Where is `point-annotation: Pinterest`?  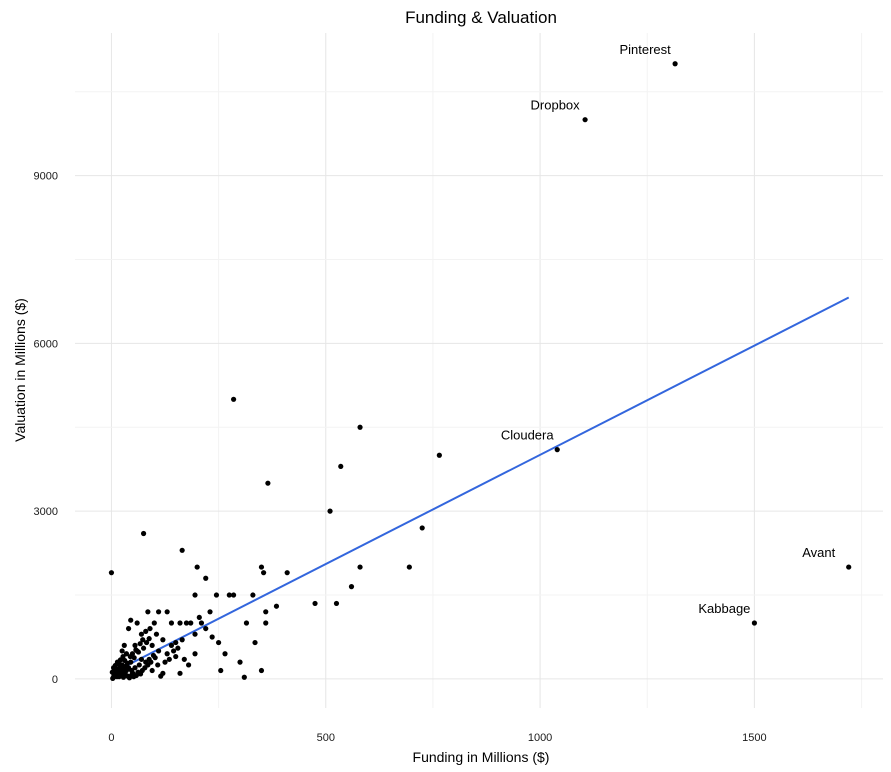 point-annotation: Pinterest is located at coordinates (645, 49).